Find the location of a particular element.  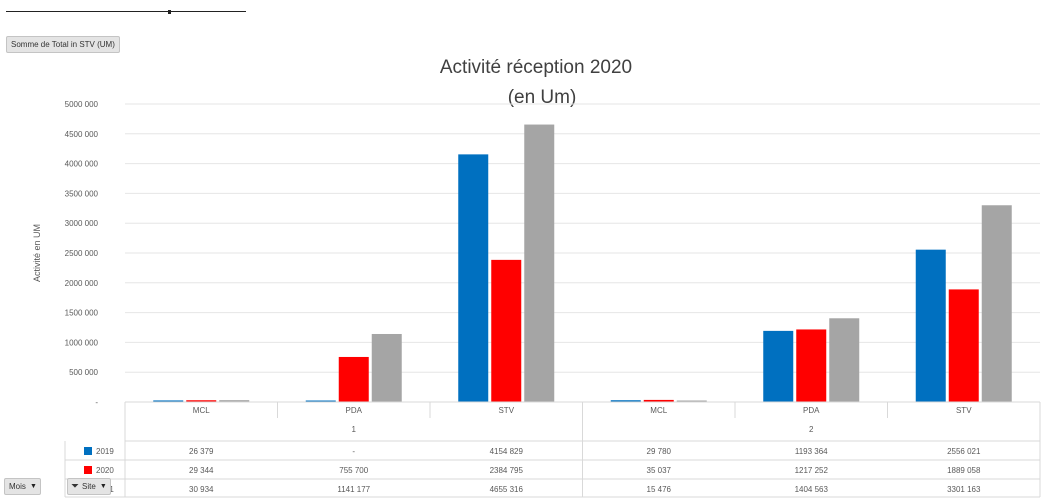

table-cell: 4655 316 is located at coordinates (507, 489).